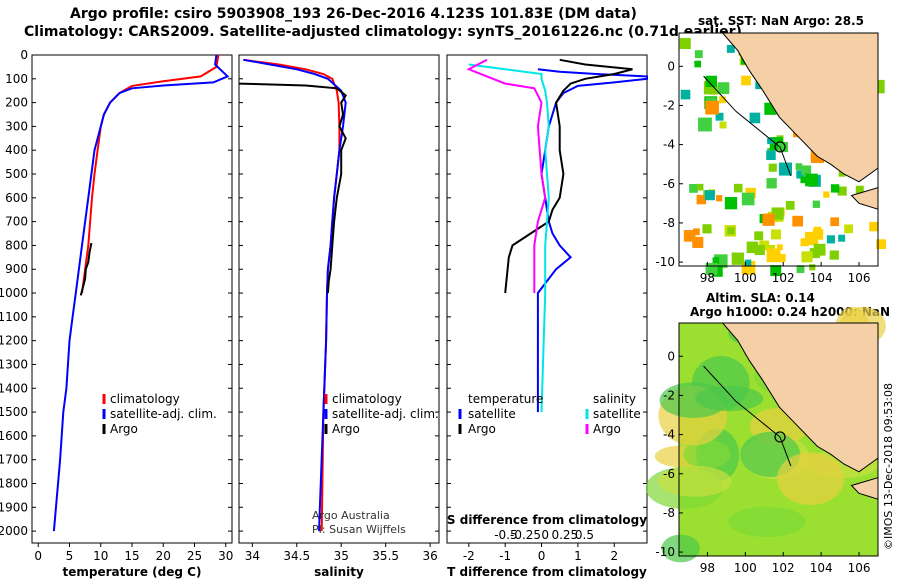  Describe the element at coordinates (669, 145) in the screenshot. I see `map-y-tick-label-sst_map: -4` at that location.